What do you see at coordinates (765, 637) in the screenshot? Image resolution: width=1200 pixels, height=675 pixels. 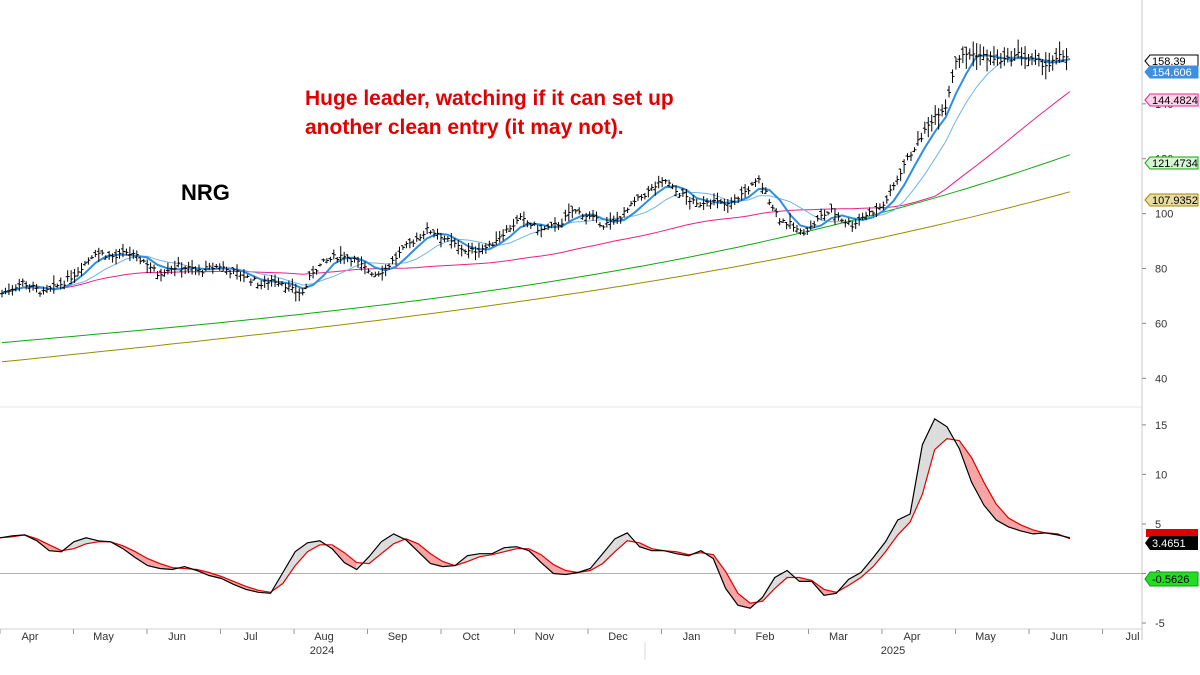 I see `x-tick-label: Feb` at bounding box center [765, 637].